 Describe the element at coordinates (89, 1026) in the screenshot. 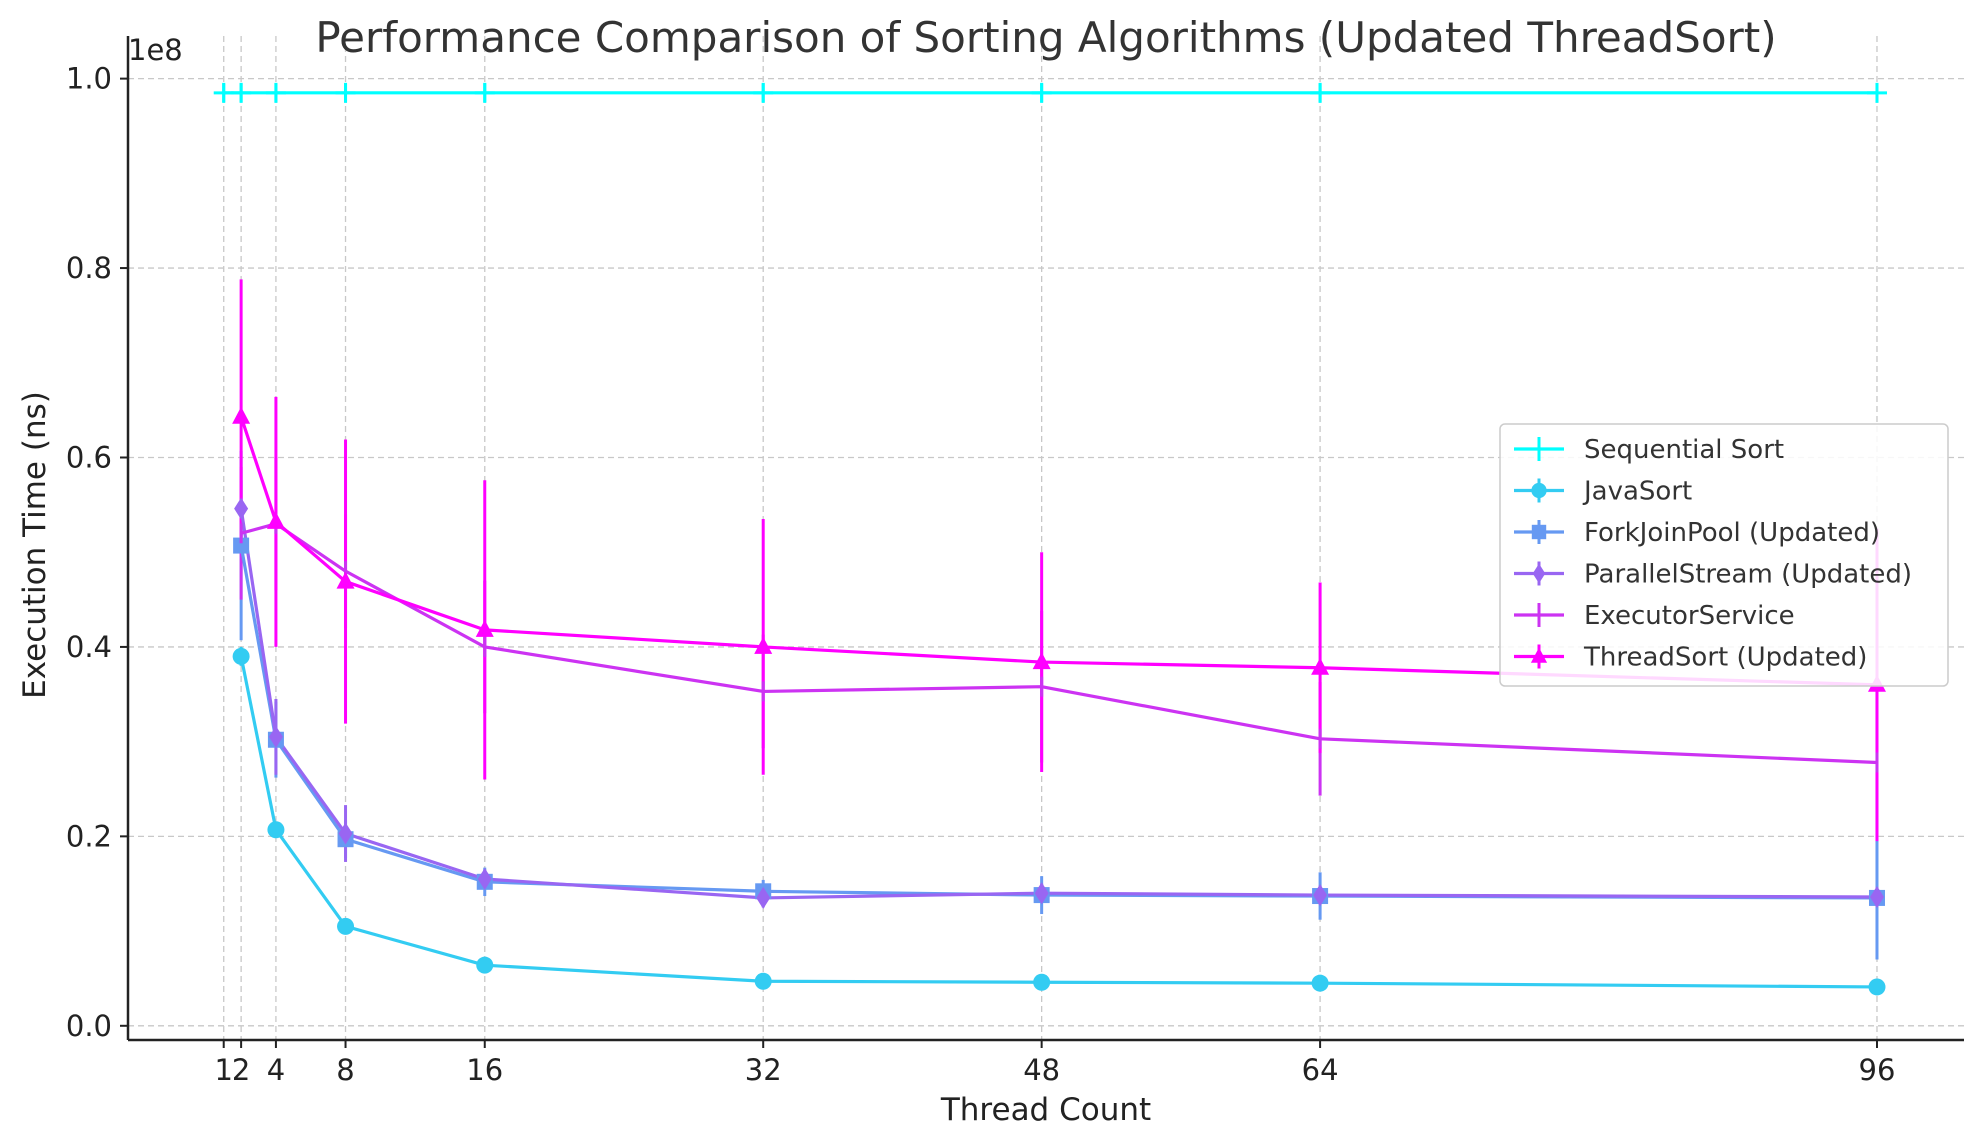

I see `y-tick-label: 0.0` at that location.